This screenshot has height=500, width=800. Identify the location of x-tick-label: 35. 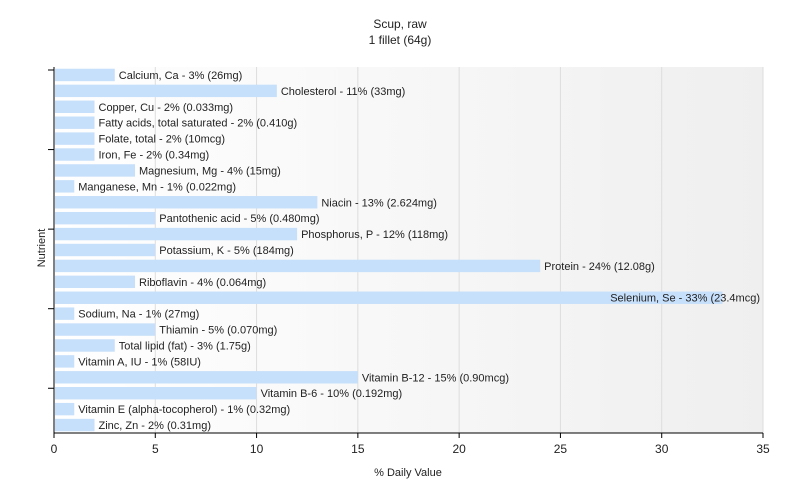
(763, 449).